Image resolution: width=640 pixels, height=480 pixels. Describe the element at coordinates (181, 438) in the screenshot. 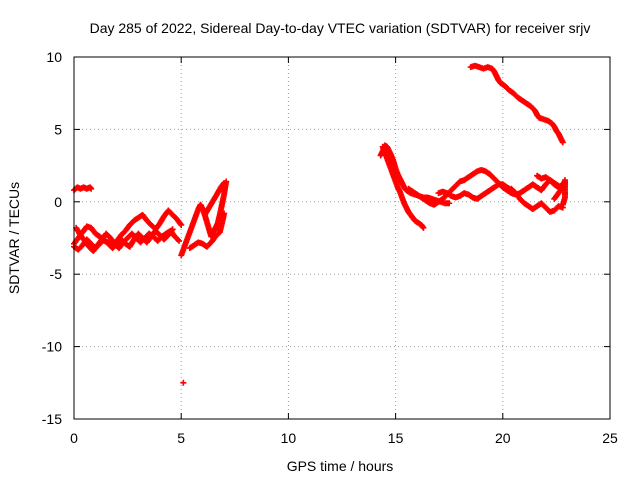

I see `x-tick-label: 5` at that location.